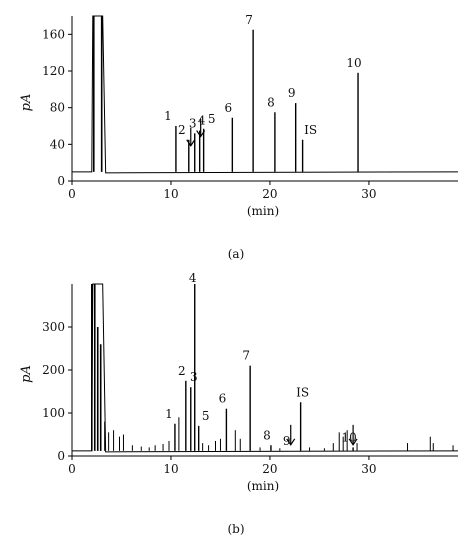  I want to click on panel-caption: (b), so click(235, 529).